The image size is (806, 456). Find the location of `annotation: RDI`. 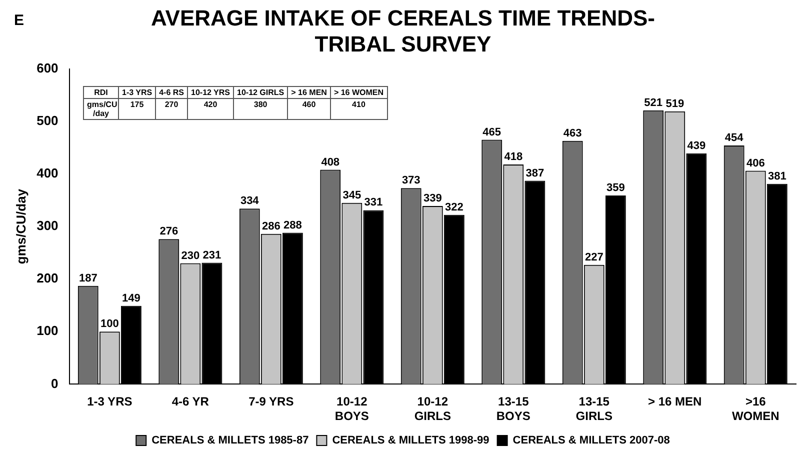

annotation: RDI is located at coordinates (101, 92).